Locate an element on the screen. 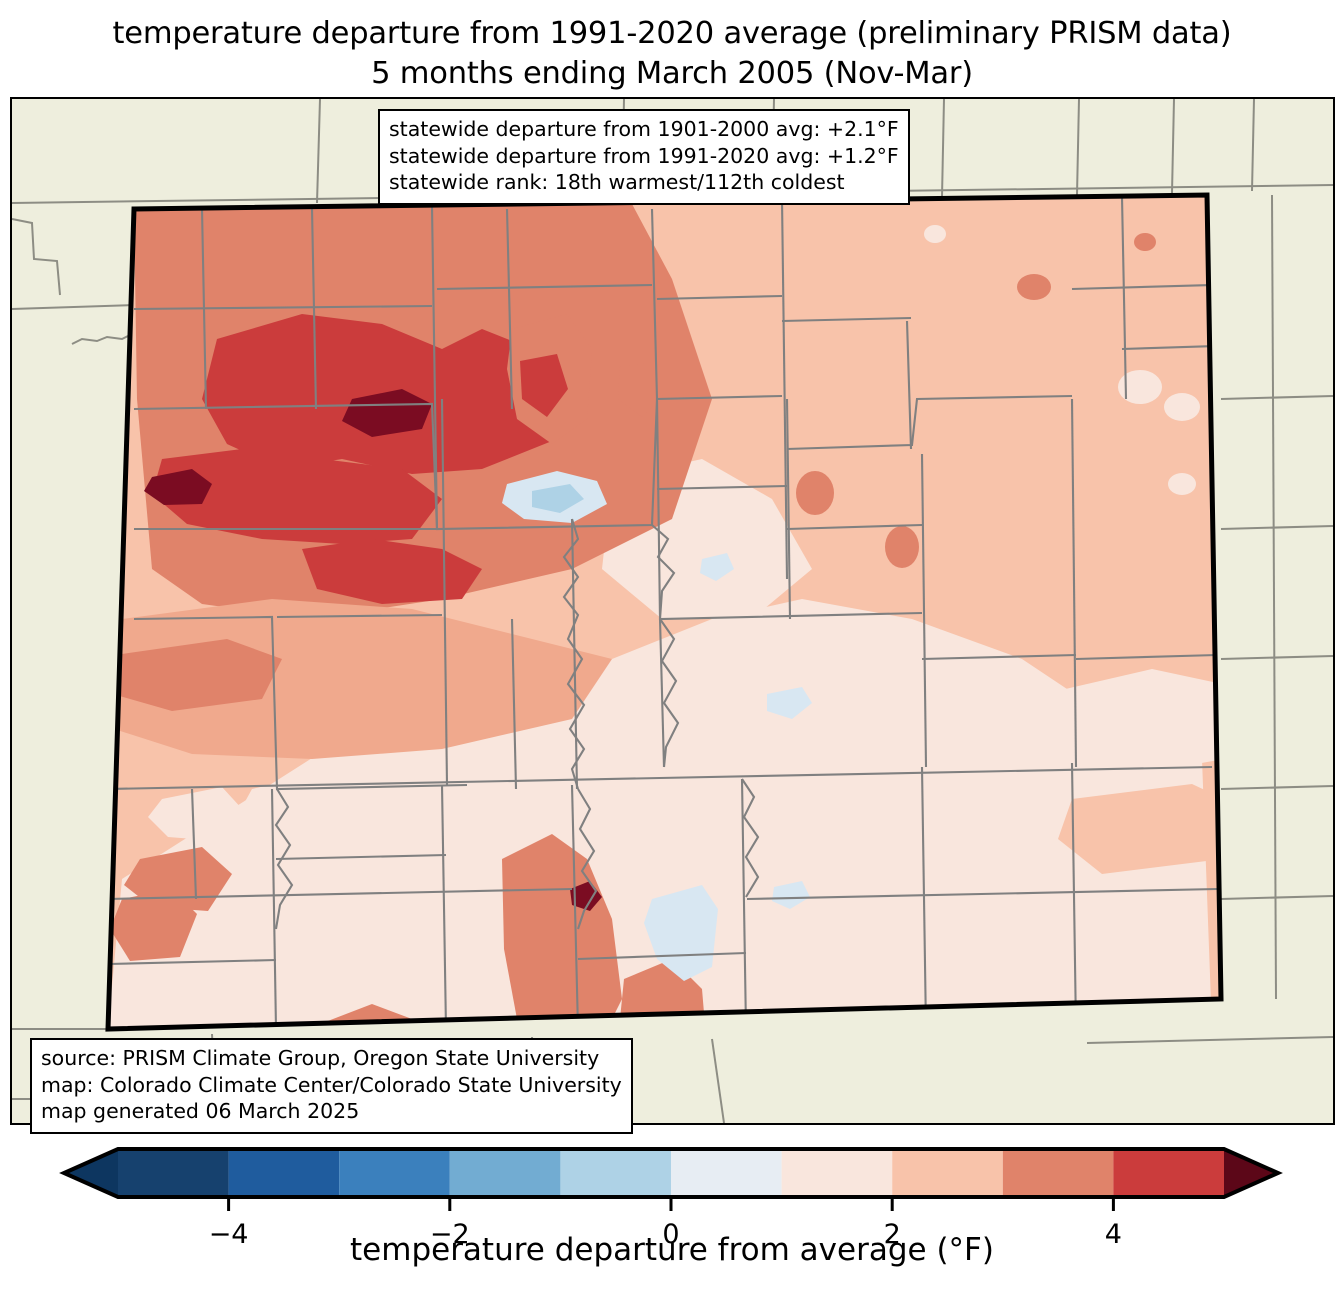 This screenshot has width=1344, height=1300. colorbar-tick-label: 2 is located at coordinates (892, 1234).